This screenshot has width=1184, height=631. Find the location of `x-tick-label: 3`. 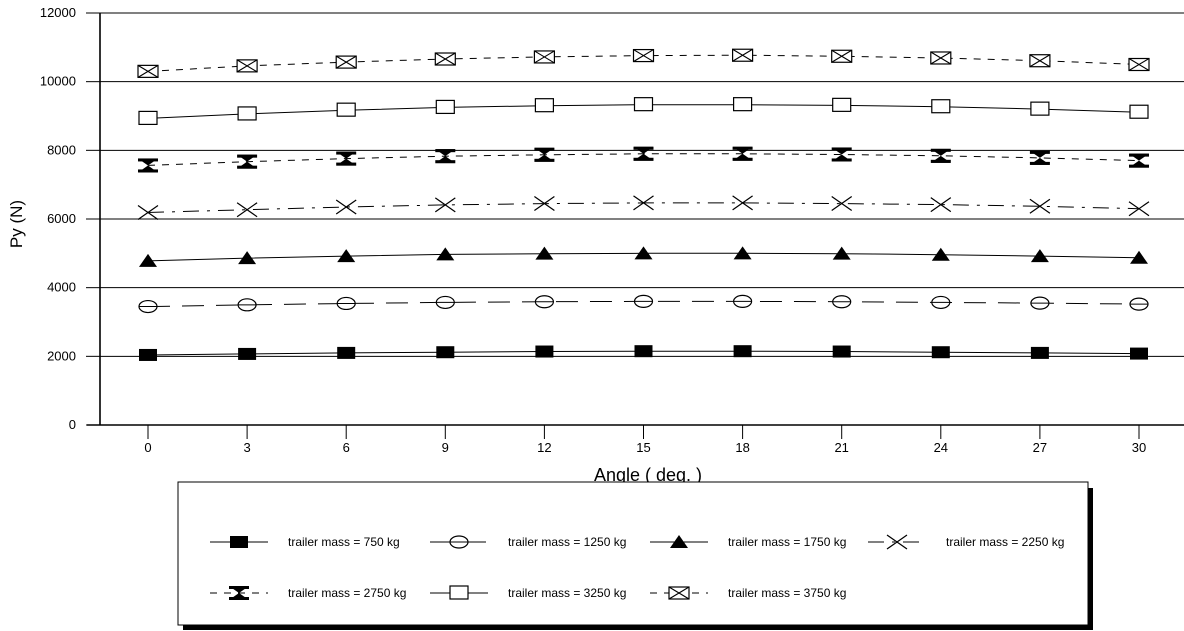

x-tick-label: 3 is located at coordinates (246, 447).